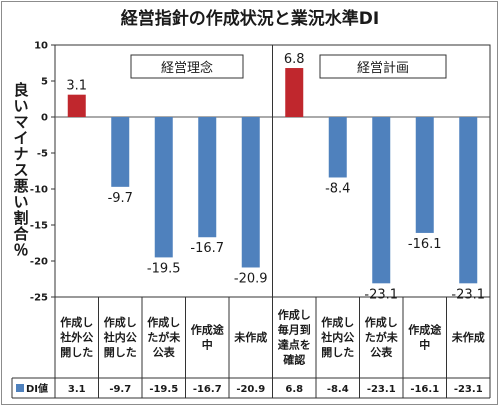  Describe the element at coordinates (39, 262) in the screenshot. I see `y-tick-label: -20` at that location.